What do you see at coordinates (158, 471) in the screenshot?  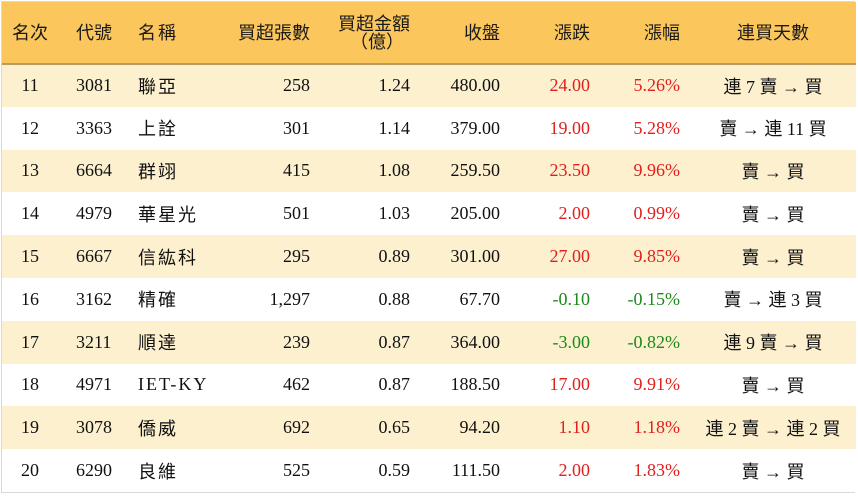 I see `cell-name: 良維` at bounding box center [158, 471].